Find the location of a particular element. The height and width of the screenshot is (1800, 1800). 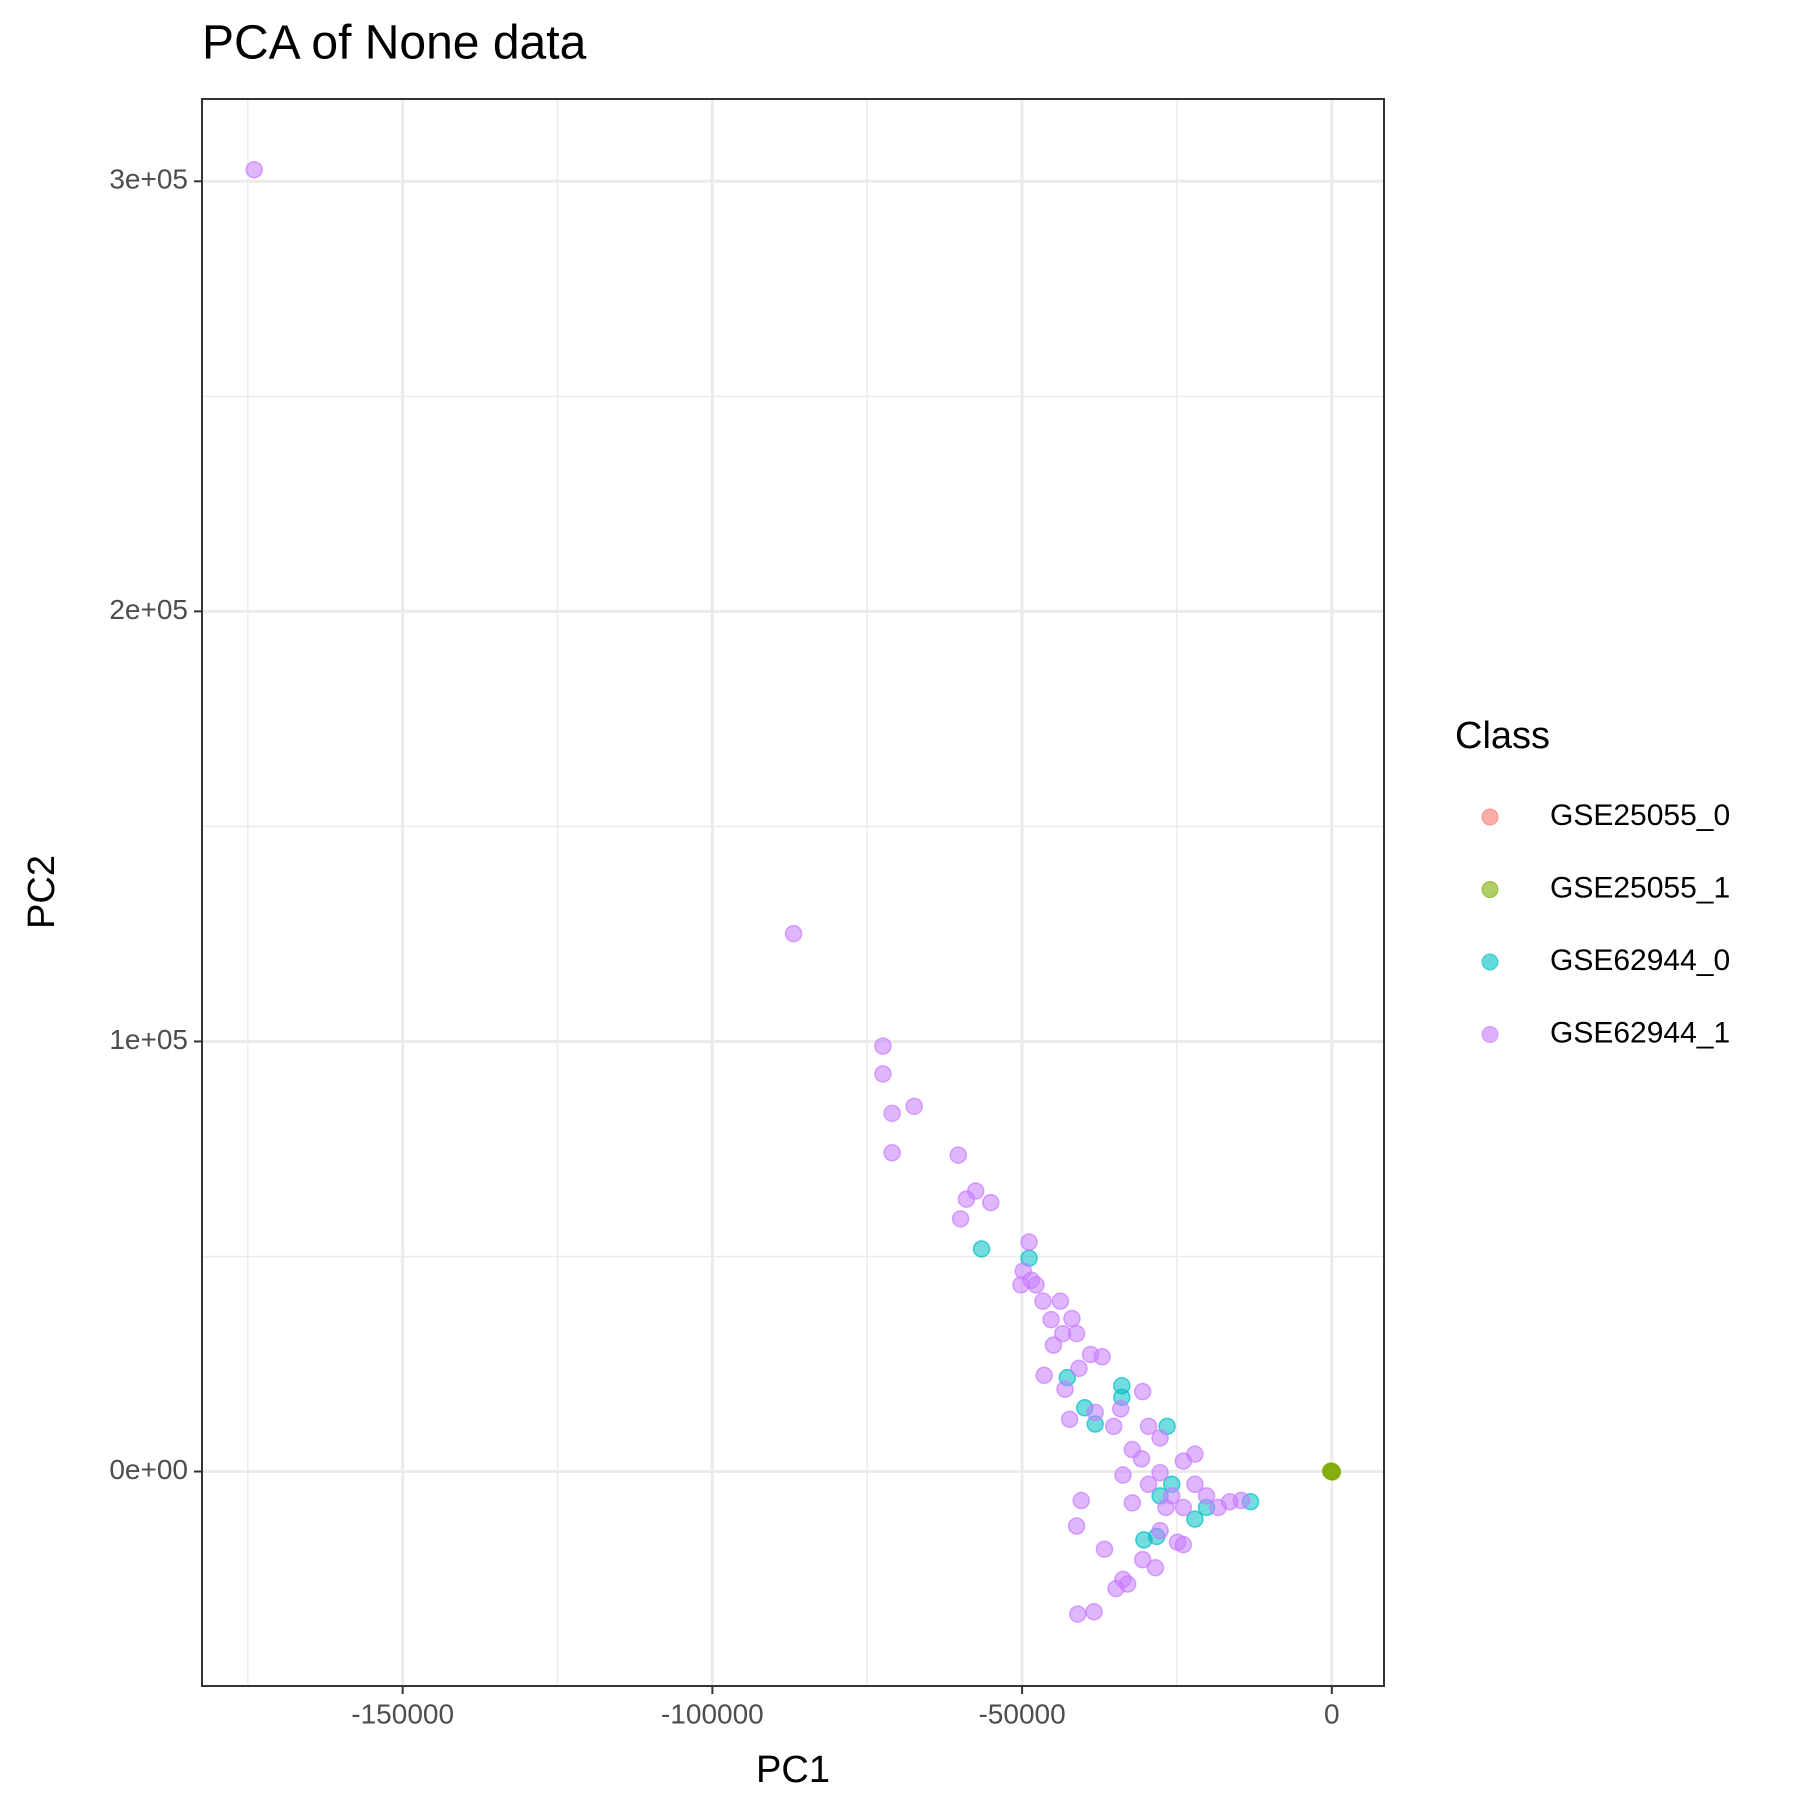

y-tick-label: 0e+00 is located at coordinates (148, 1469).